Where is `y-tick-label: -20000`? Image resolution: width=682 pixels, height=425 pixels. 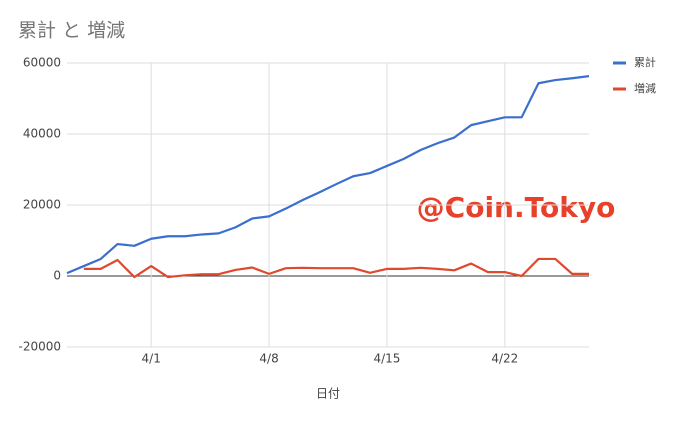
y-tick-label: -20000 is located at coordinates (39, 347).